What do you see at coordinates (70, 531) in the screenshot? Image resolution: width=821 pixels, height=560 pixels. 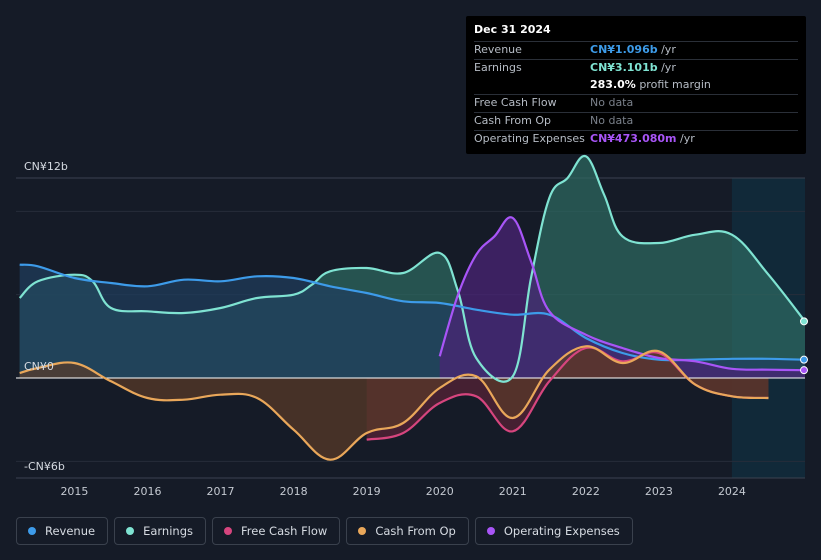 I see `legend-label: Revenue` at bounding box center [70, 531].